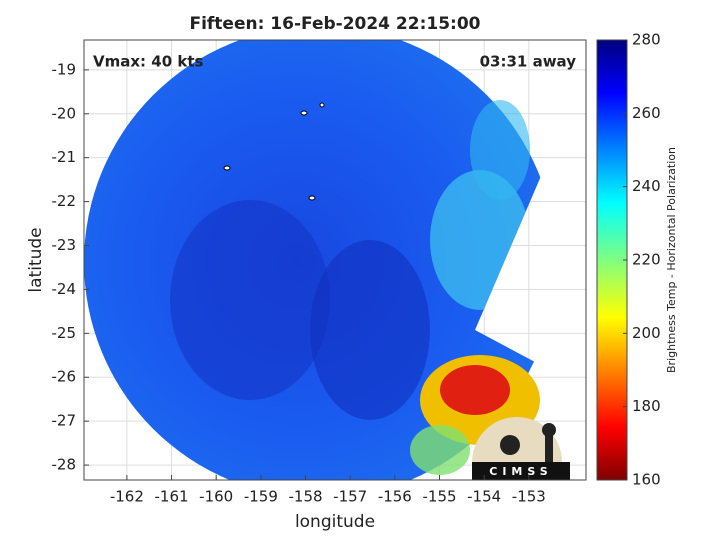 The image size is (720, 544). I want to click on x-tick-label: -159, so click(261, 497).